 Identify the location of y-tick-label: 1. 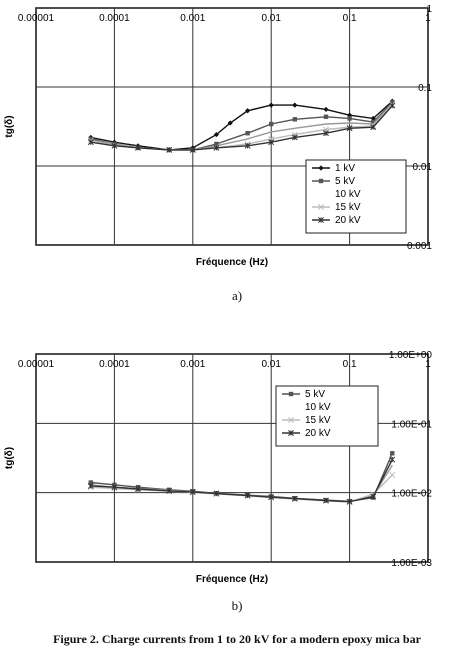
(429, 9).